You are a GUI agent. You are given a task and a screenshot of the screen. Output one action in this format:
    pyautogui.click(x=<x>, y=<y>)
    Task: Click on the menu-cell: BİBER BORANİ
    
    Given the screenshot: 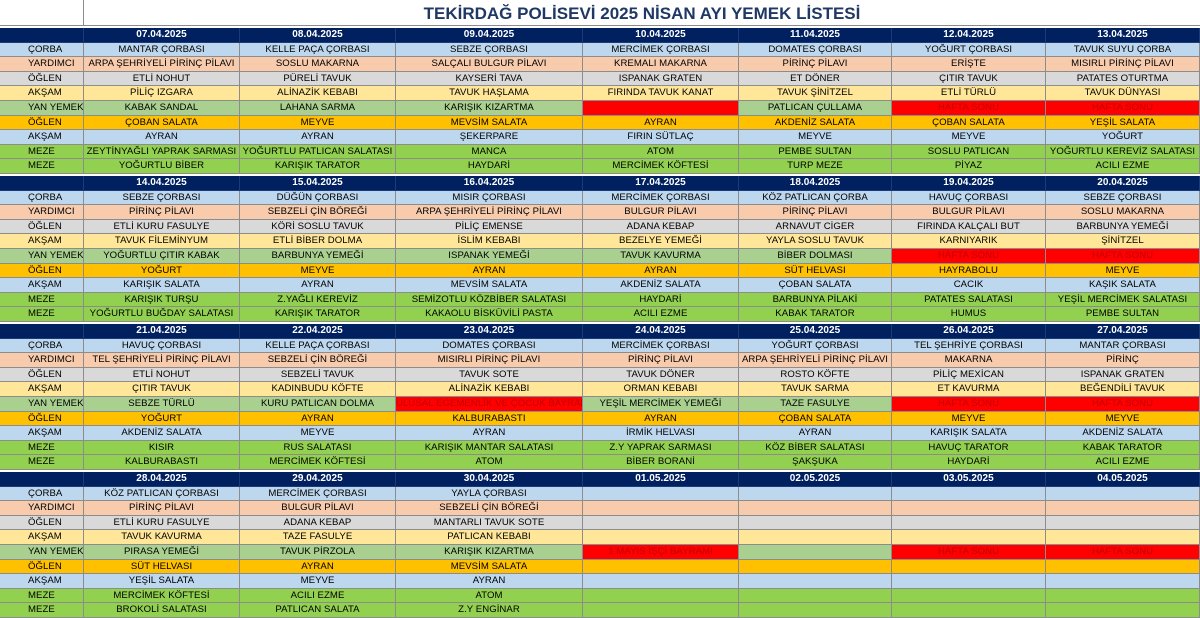 What is the action you would take?
    pyautogui.click(x=661, y=462)
    